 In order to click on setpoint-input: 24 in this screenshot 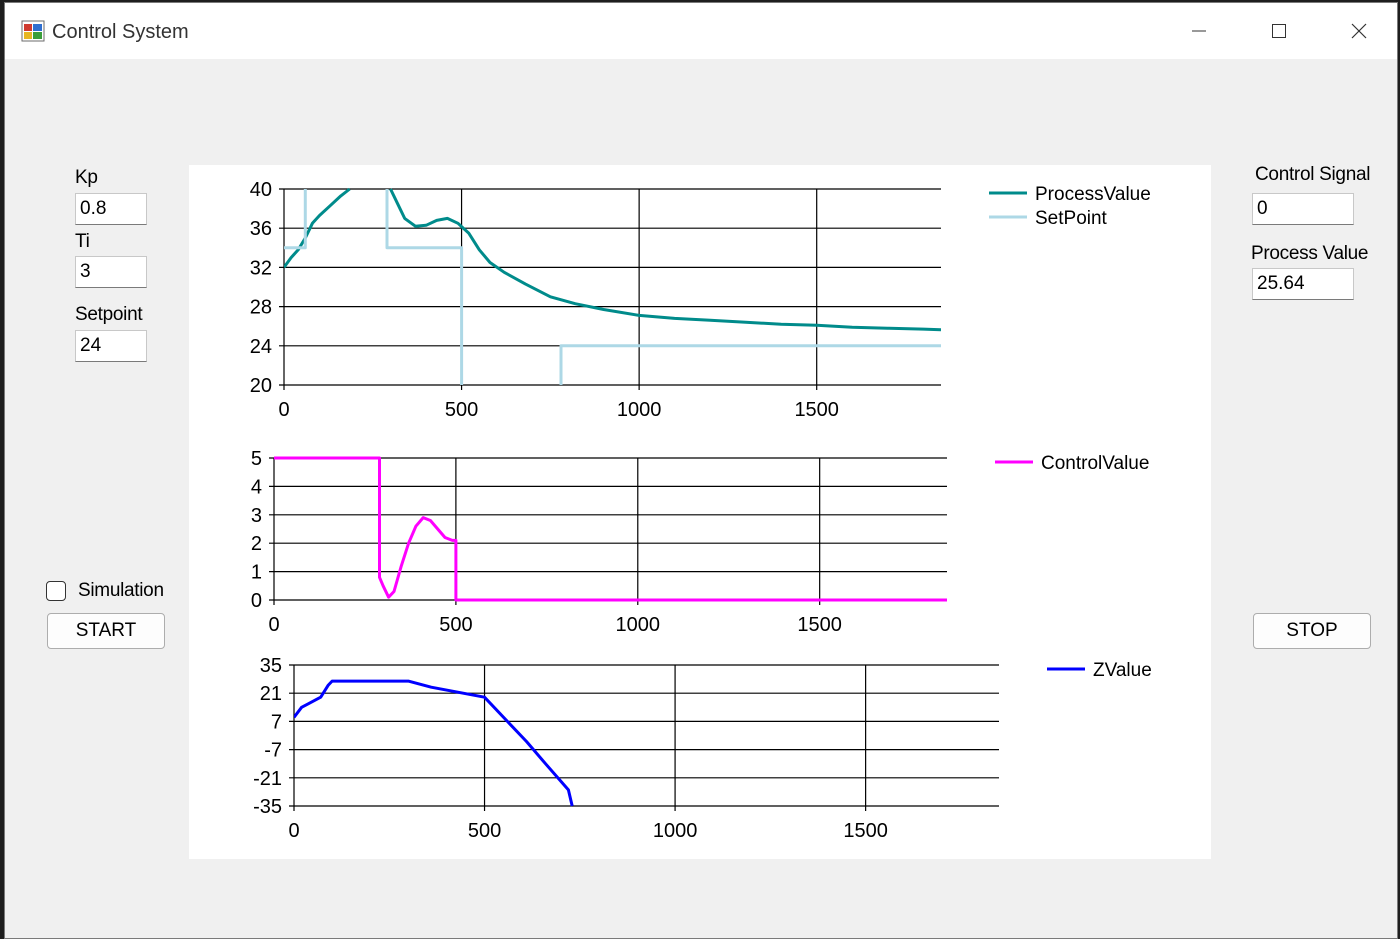, I will do `click(111, 346)`.